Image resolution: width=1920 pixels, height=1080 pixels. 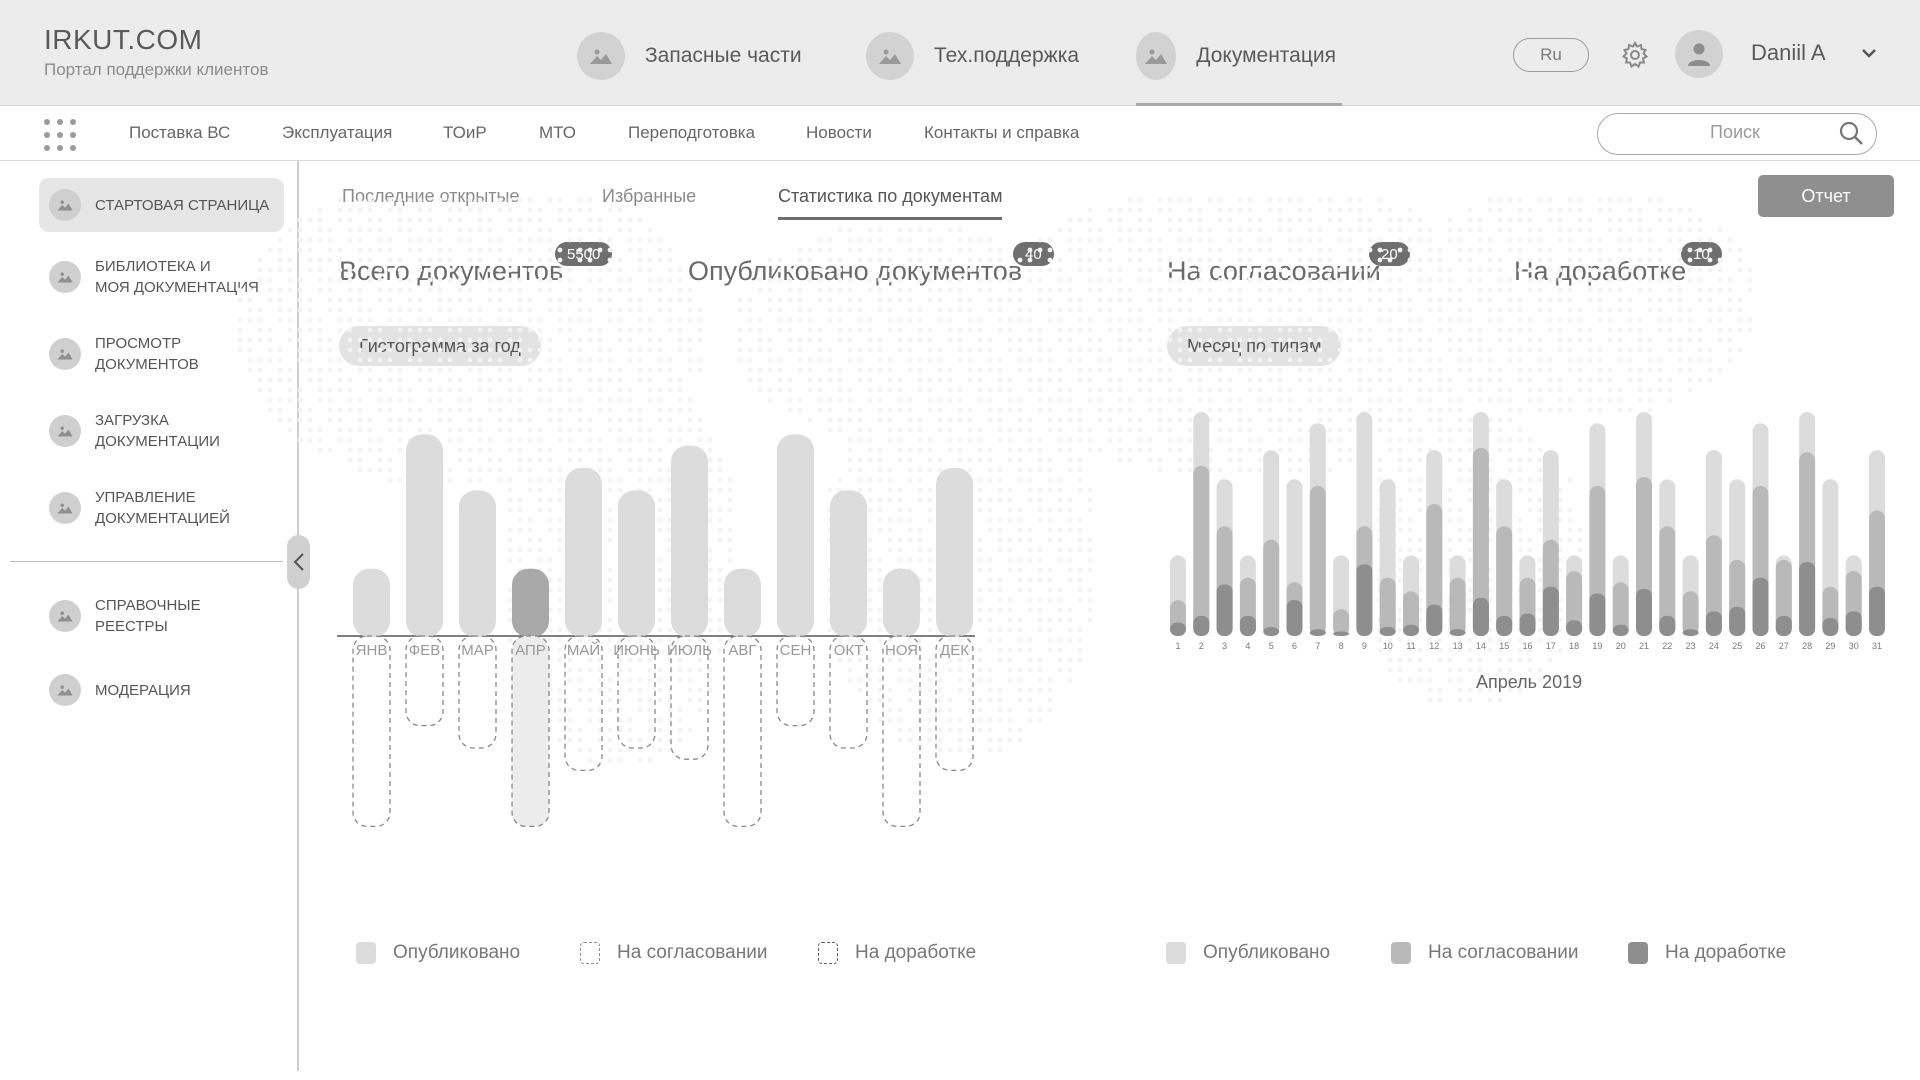 What do you see at coordinates (839, 132) in the screenshot?
I see `subnav-item-news: Новости` at bounding box center [839, 132].